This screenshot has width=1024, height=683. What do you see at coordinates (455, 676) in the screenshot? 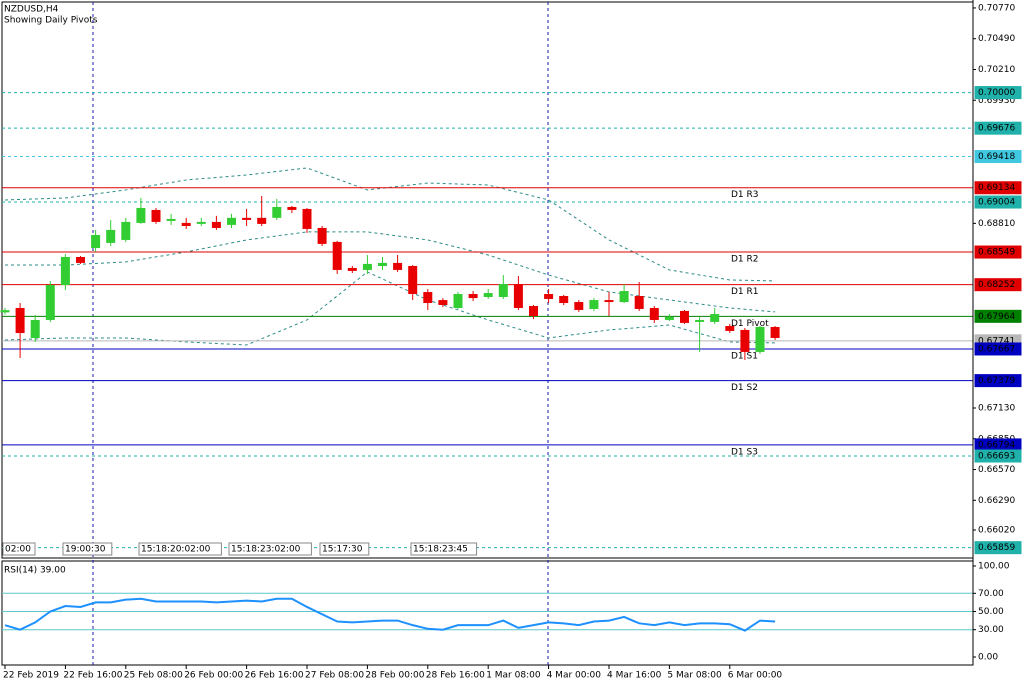
I see `x-tick-label: 28 Feb 16:00` at bounding box center [455, 676].